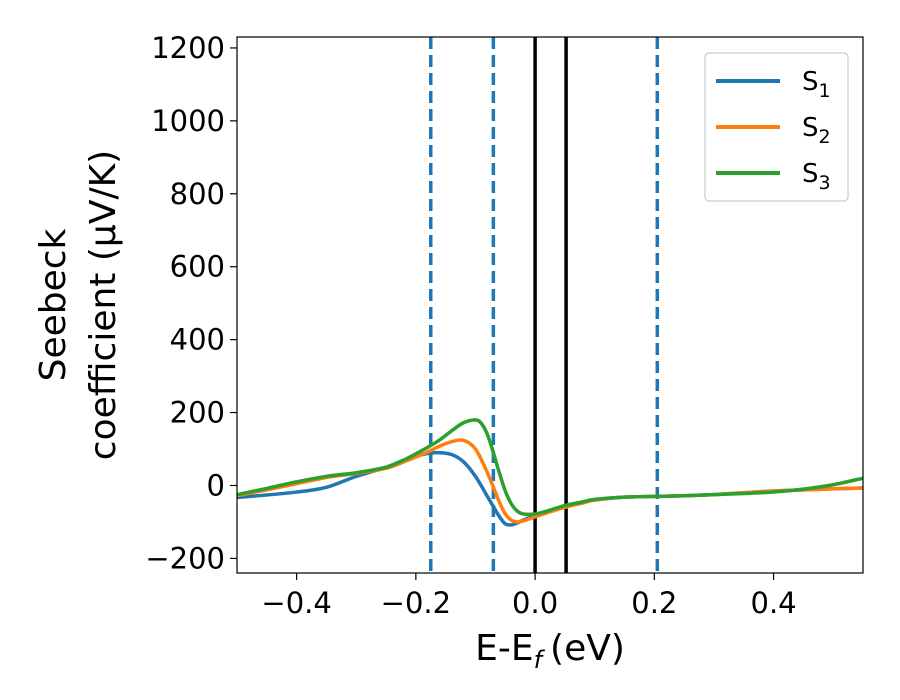 This screenshot has width=900, height=700. Describe the element at coordinates (197, 194) in the screenshot. I see `y-tick-label: 800` at that location.